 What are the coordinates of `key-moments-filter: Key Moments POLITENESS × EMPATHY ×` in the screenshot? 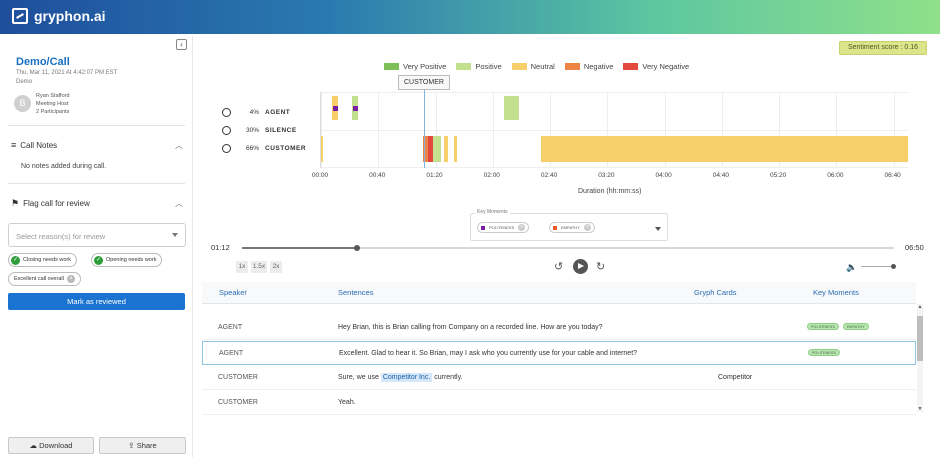 It's located at (569, 225).